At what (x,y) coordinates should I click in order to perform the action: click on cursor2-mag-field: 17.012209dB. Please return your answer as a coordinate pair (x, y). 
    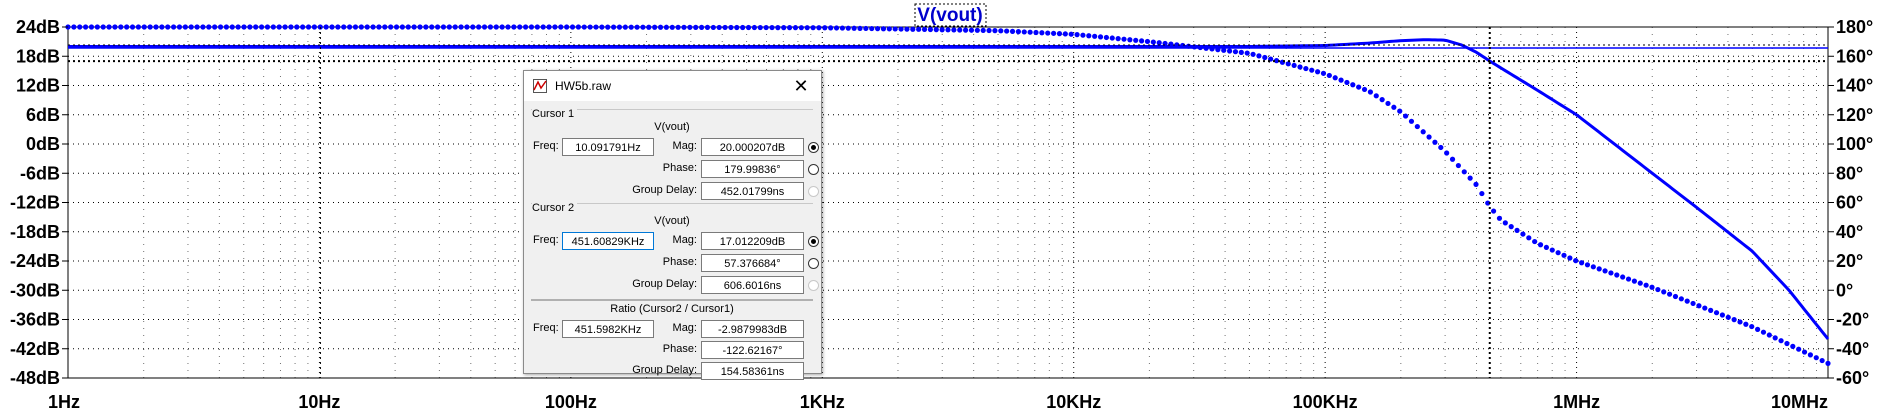
    Looking at the image, I should click on (752, 241).